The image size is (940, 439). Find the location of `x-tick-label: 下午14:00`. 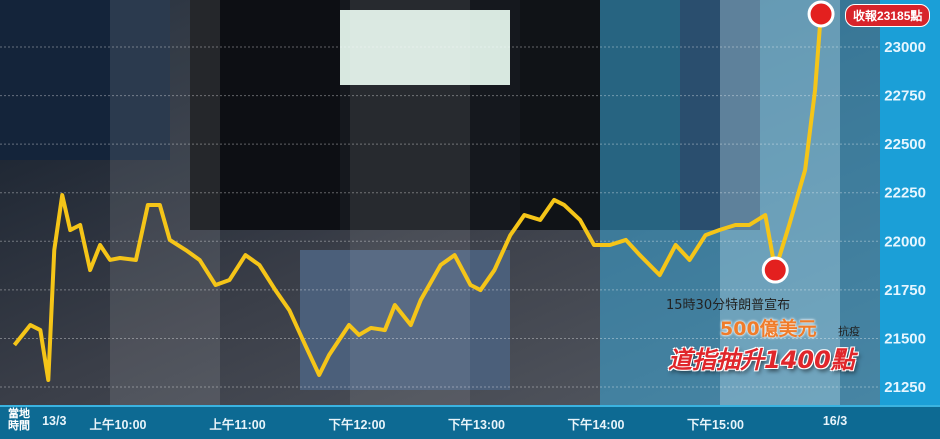

x-tick-label: 下午14:00 is located at coordinates (596, 425).